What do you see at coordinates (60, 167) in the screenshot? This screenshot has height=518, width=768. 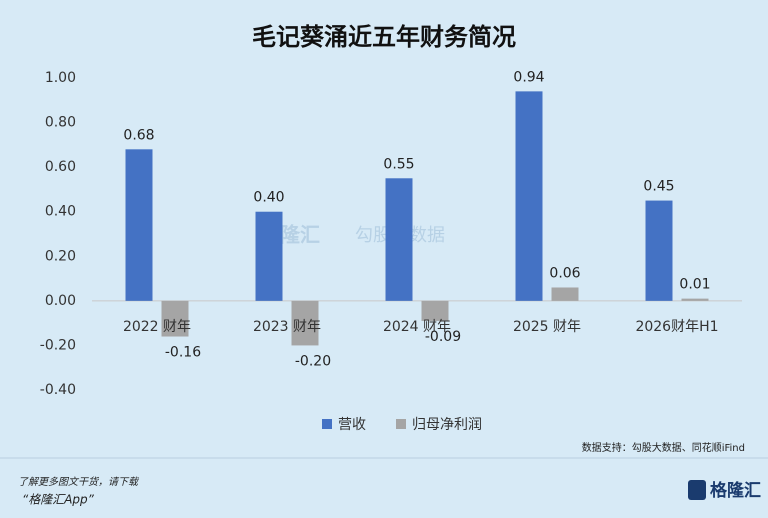 I see `y-tick-label: 0.60` at bounding box center [60, 167].